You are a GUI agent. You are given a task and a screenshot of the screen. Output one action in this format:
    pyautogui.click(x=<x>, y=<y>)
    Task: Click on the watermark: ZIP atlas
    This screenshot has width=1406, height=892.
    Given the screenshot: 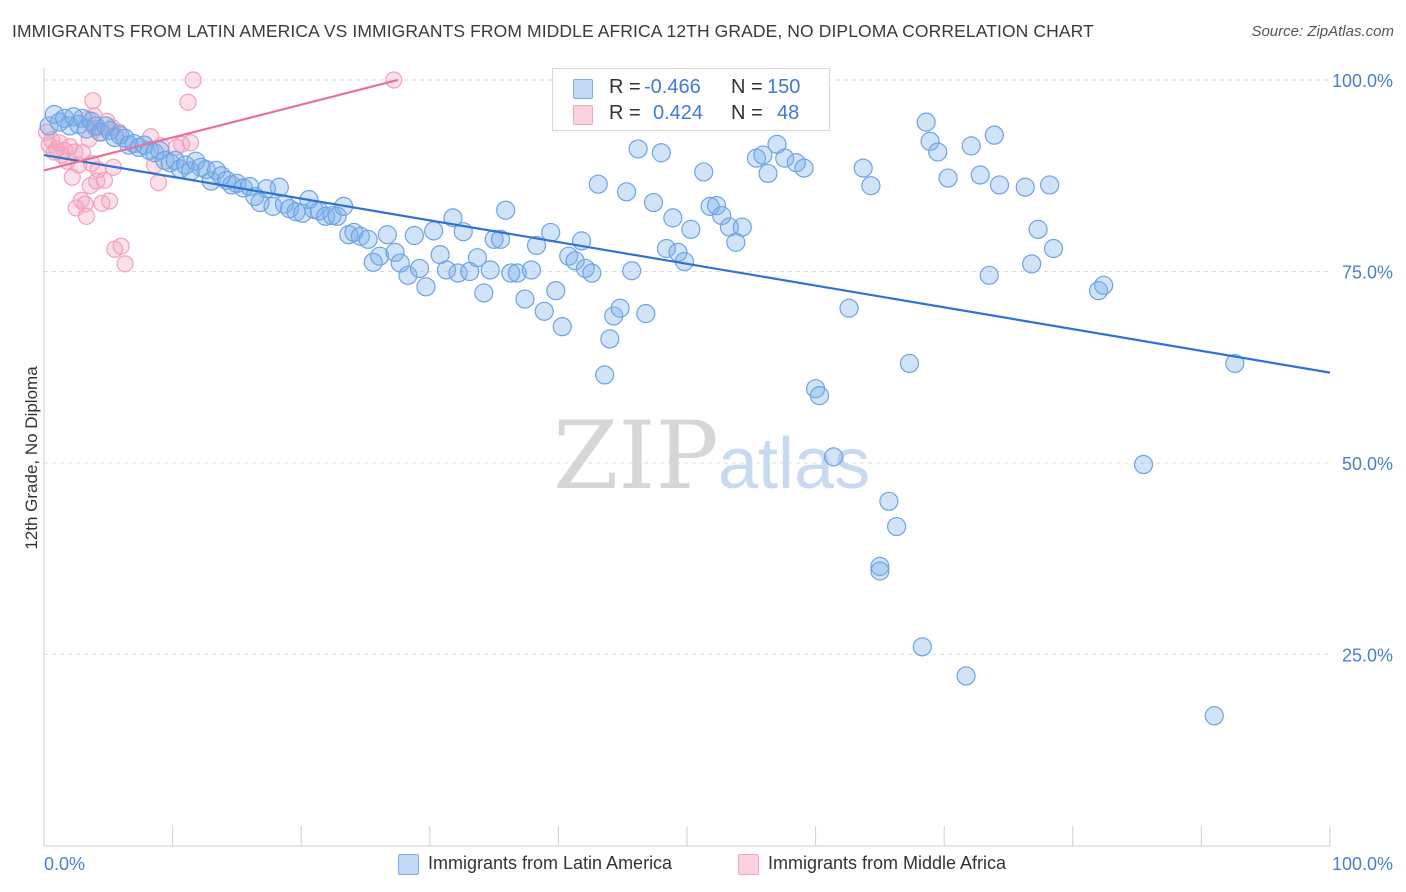 What is the action you would take?
    pyautogui.click(x=711, y=456)
    